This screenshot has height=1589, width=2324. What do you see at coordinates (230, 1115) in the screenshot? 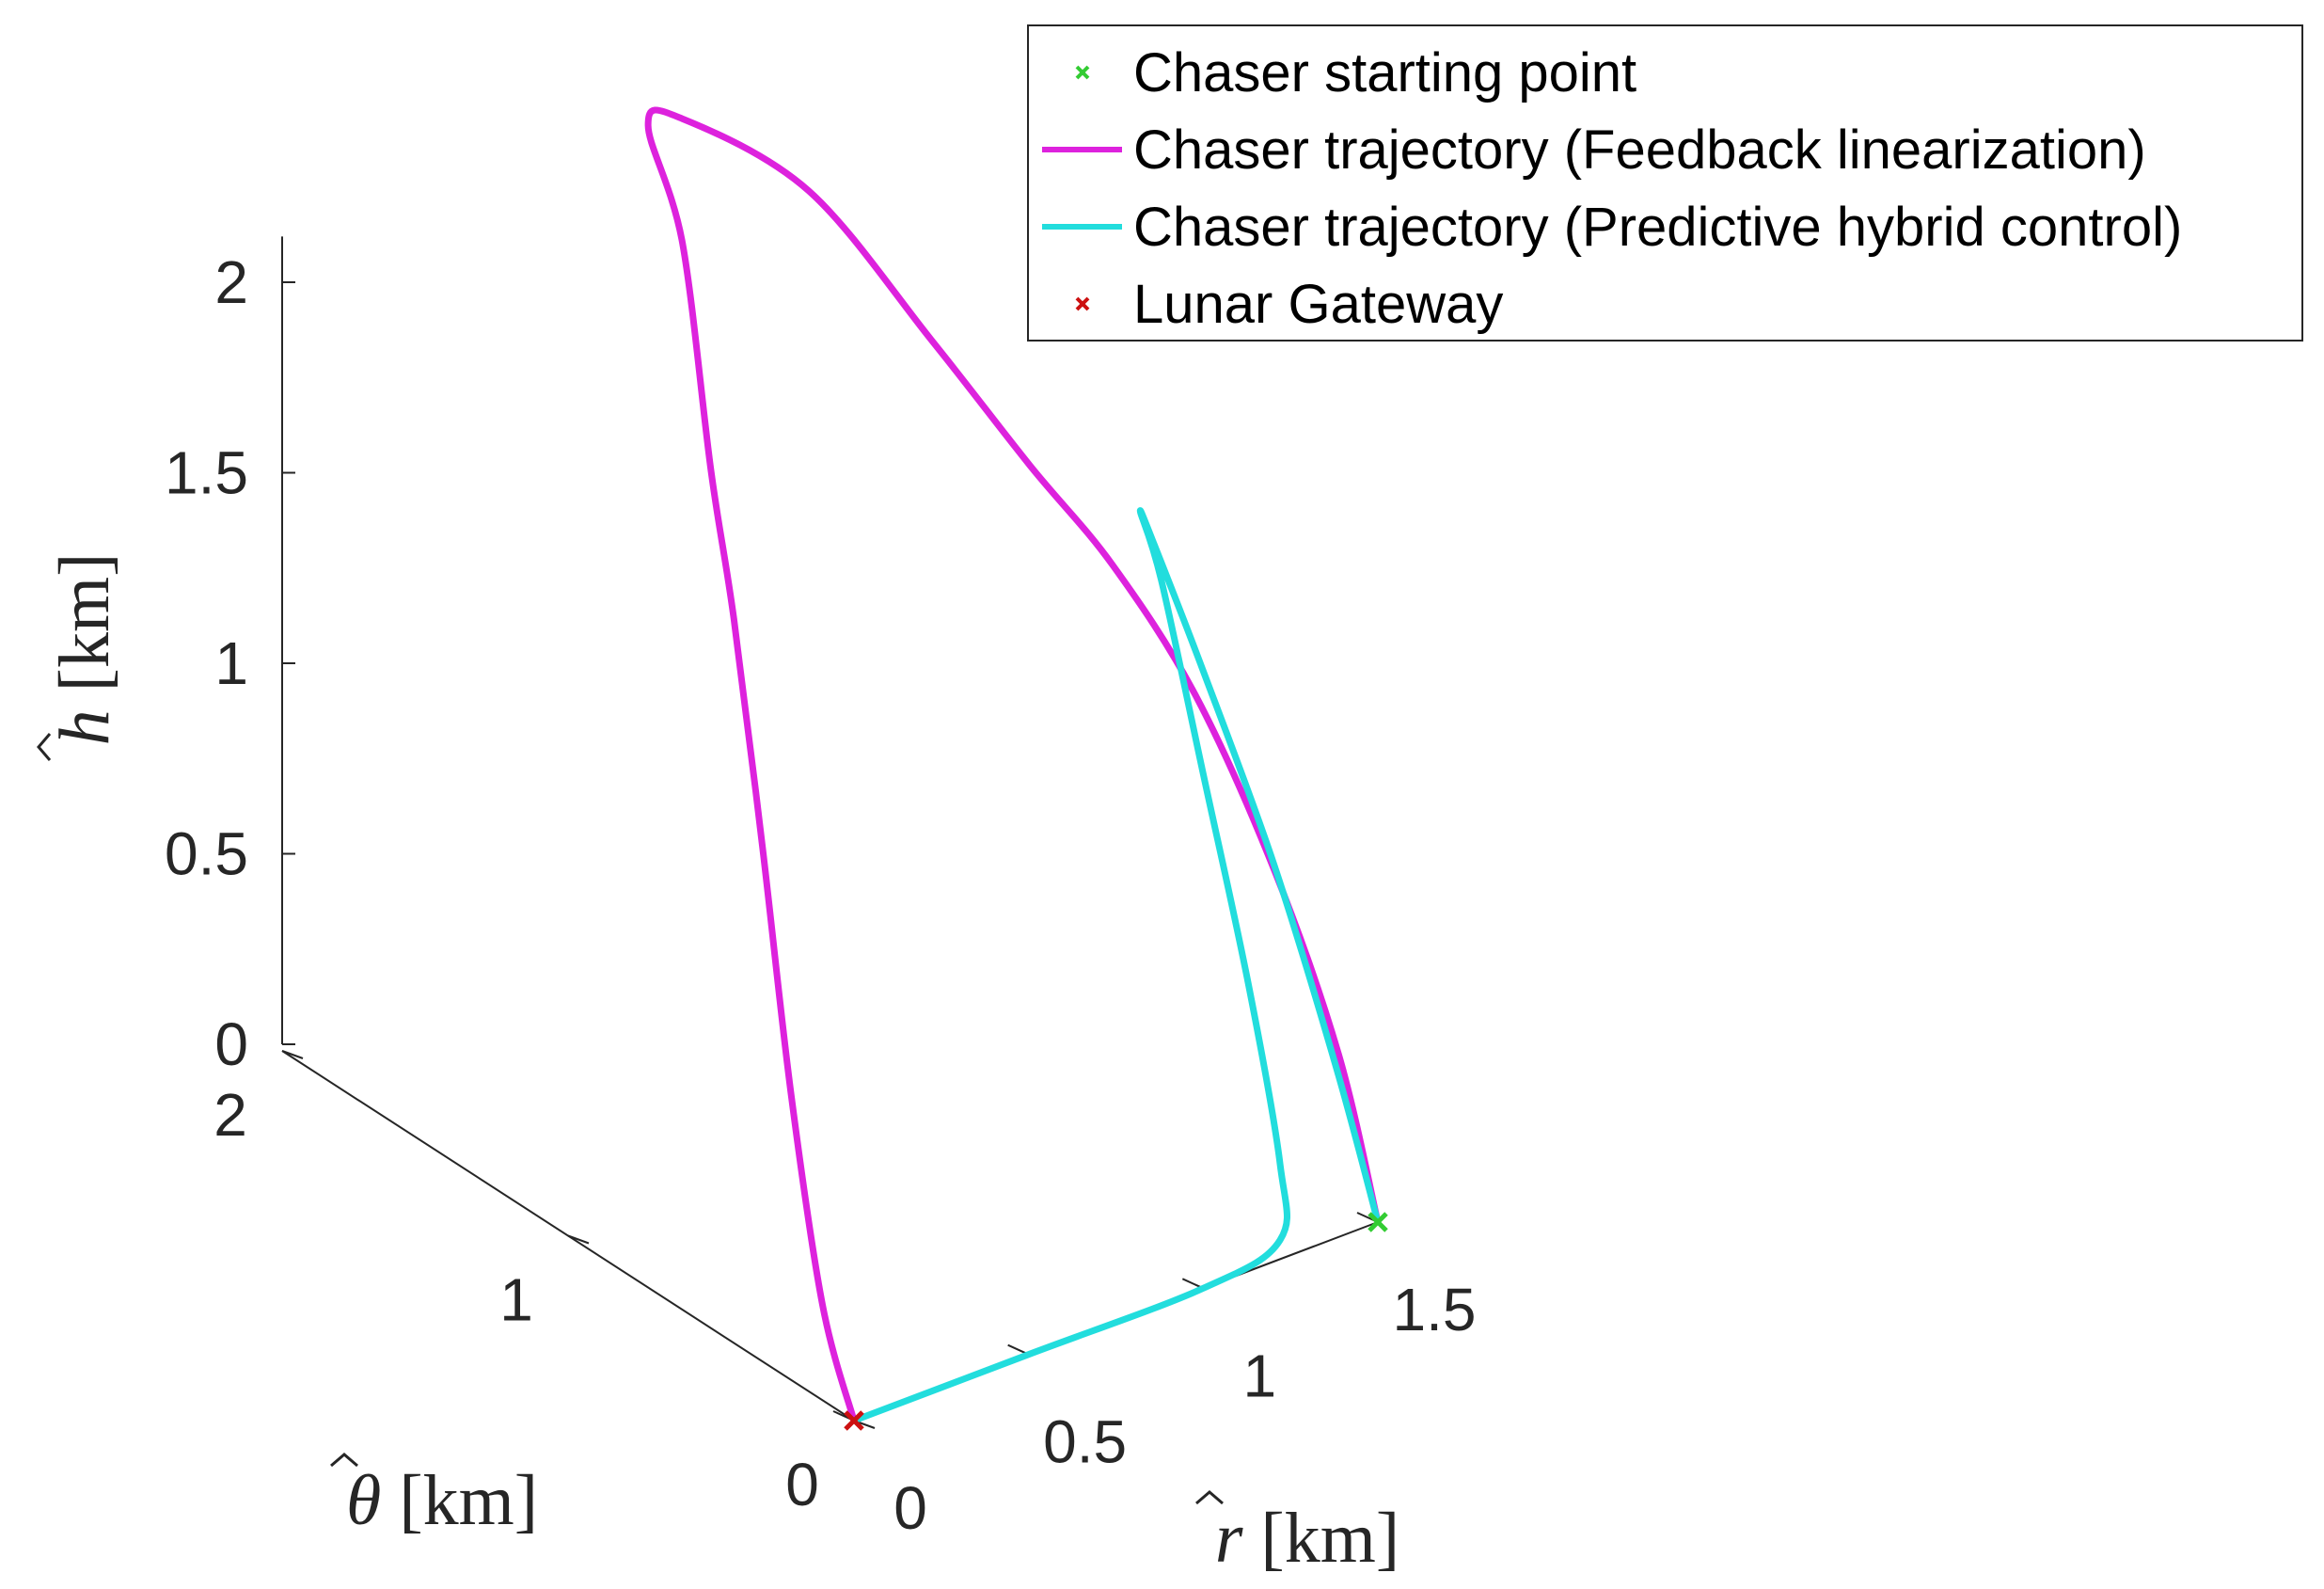
I see `theta-tick-label: 2` at bounding box center [230, 1115].